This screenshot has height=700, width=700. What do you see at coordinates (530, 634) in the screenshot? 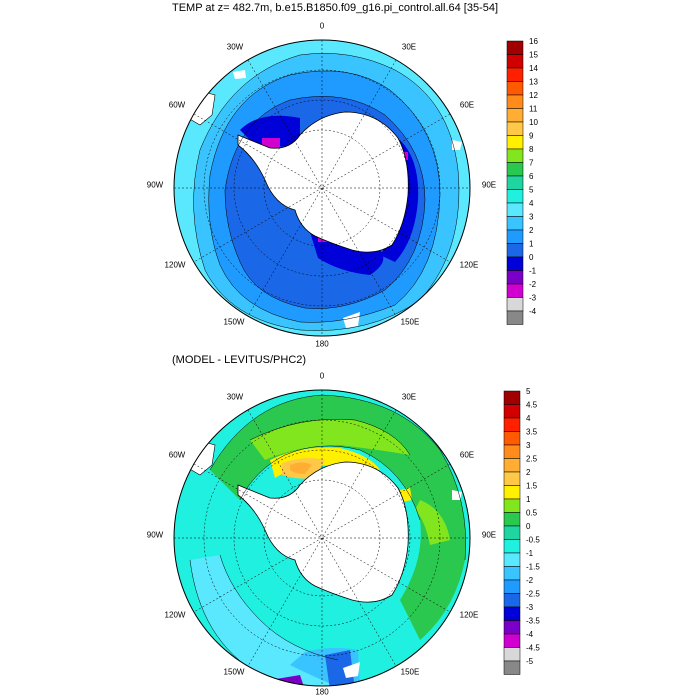
I see `bottom-colorbar-label-18: -4` at bounding box center [530, 634].